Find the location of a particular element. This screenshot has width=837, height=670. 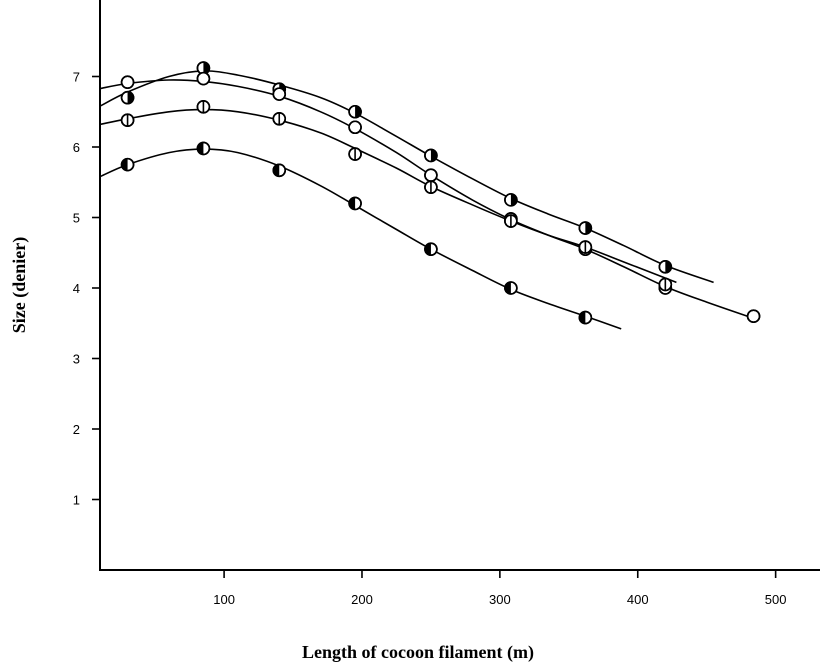

x-tick-label: 100 is located at coordinates (224, 599).